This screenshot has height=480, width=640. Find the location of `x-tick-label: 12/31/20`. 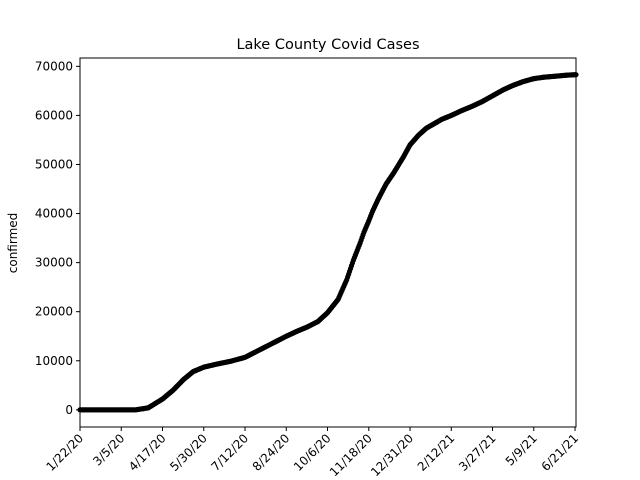

x-tick-label: 12/31/20 is located at coordinates (392, 455).